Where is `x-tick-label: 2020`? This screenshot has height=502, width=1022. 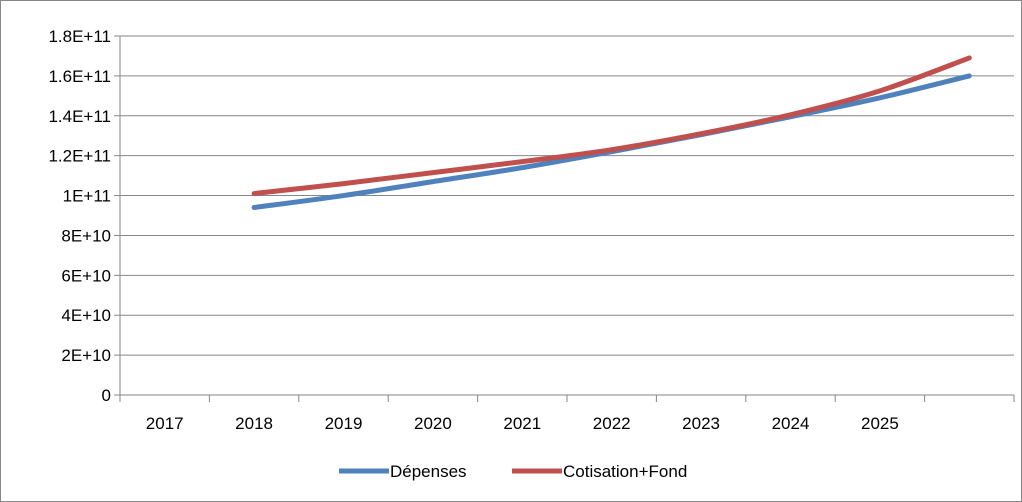 x-tick-label: 2020 is located at coordinates (433, 423).